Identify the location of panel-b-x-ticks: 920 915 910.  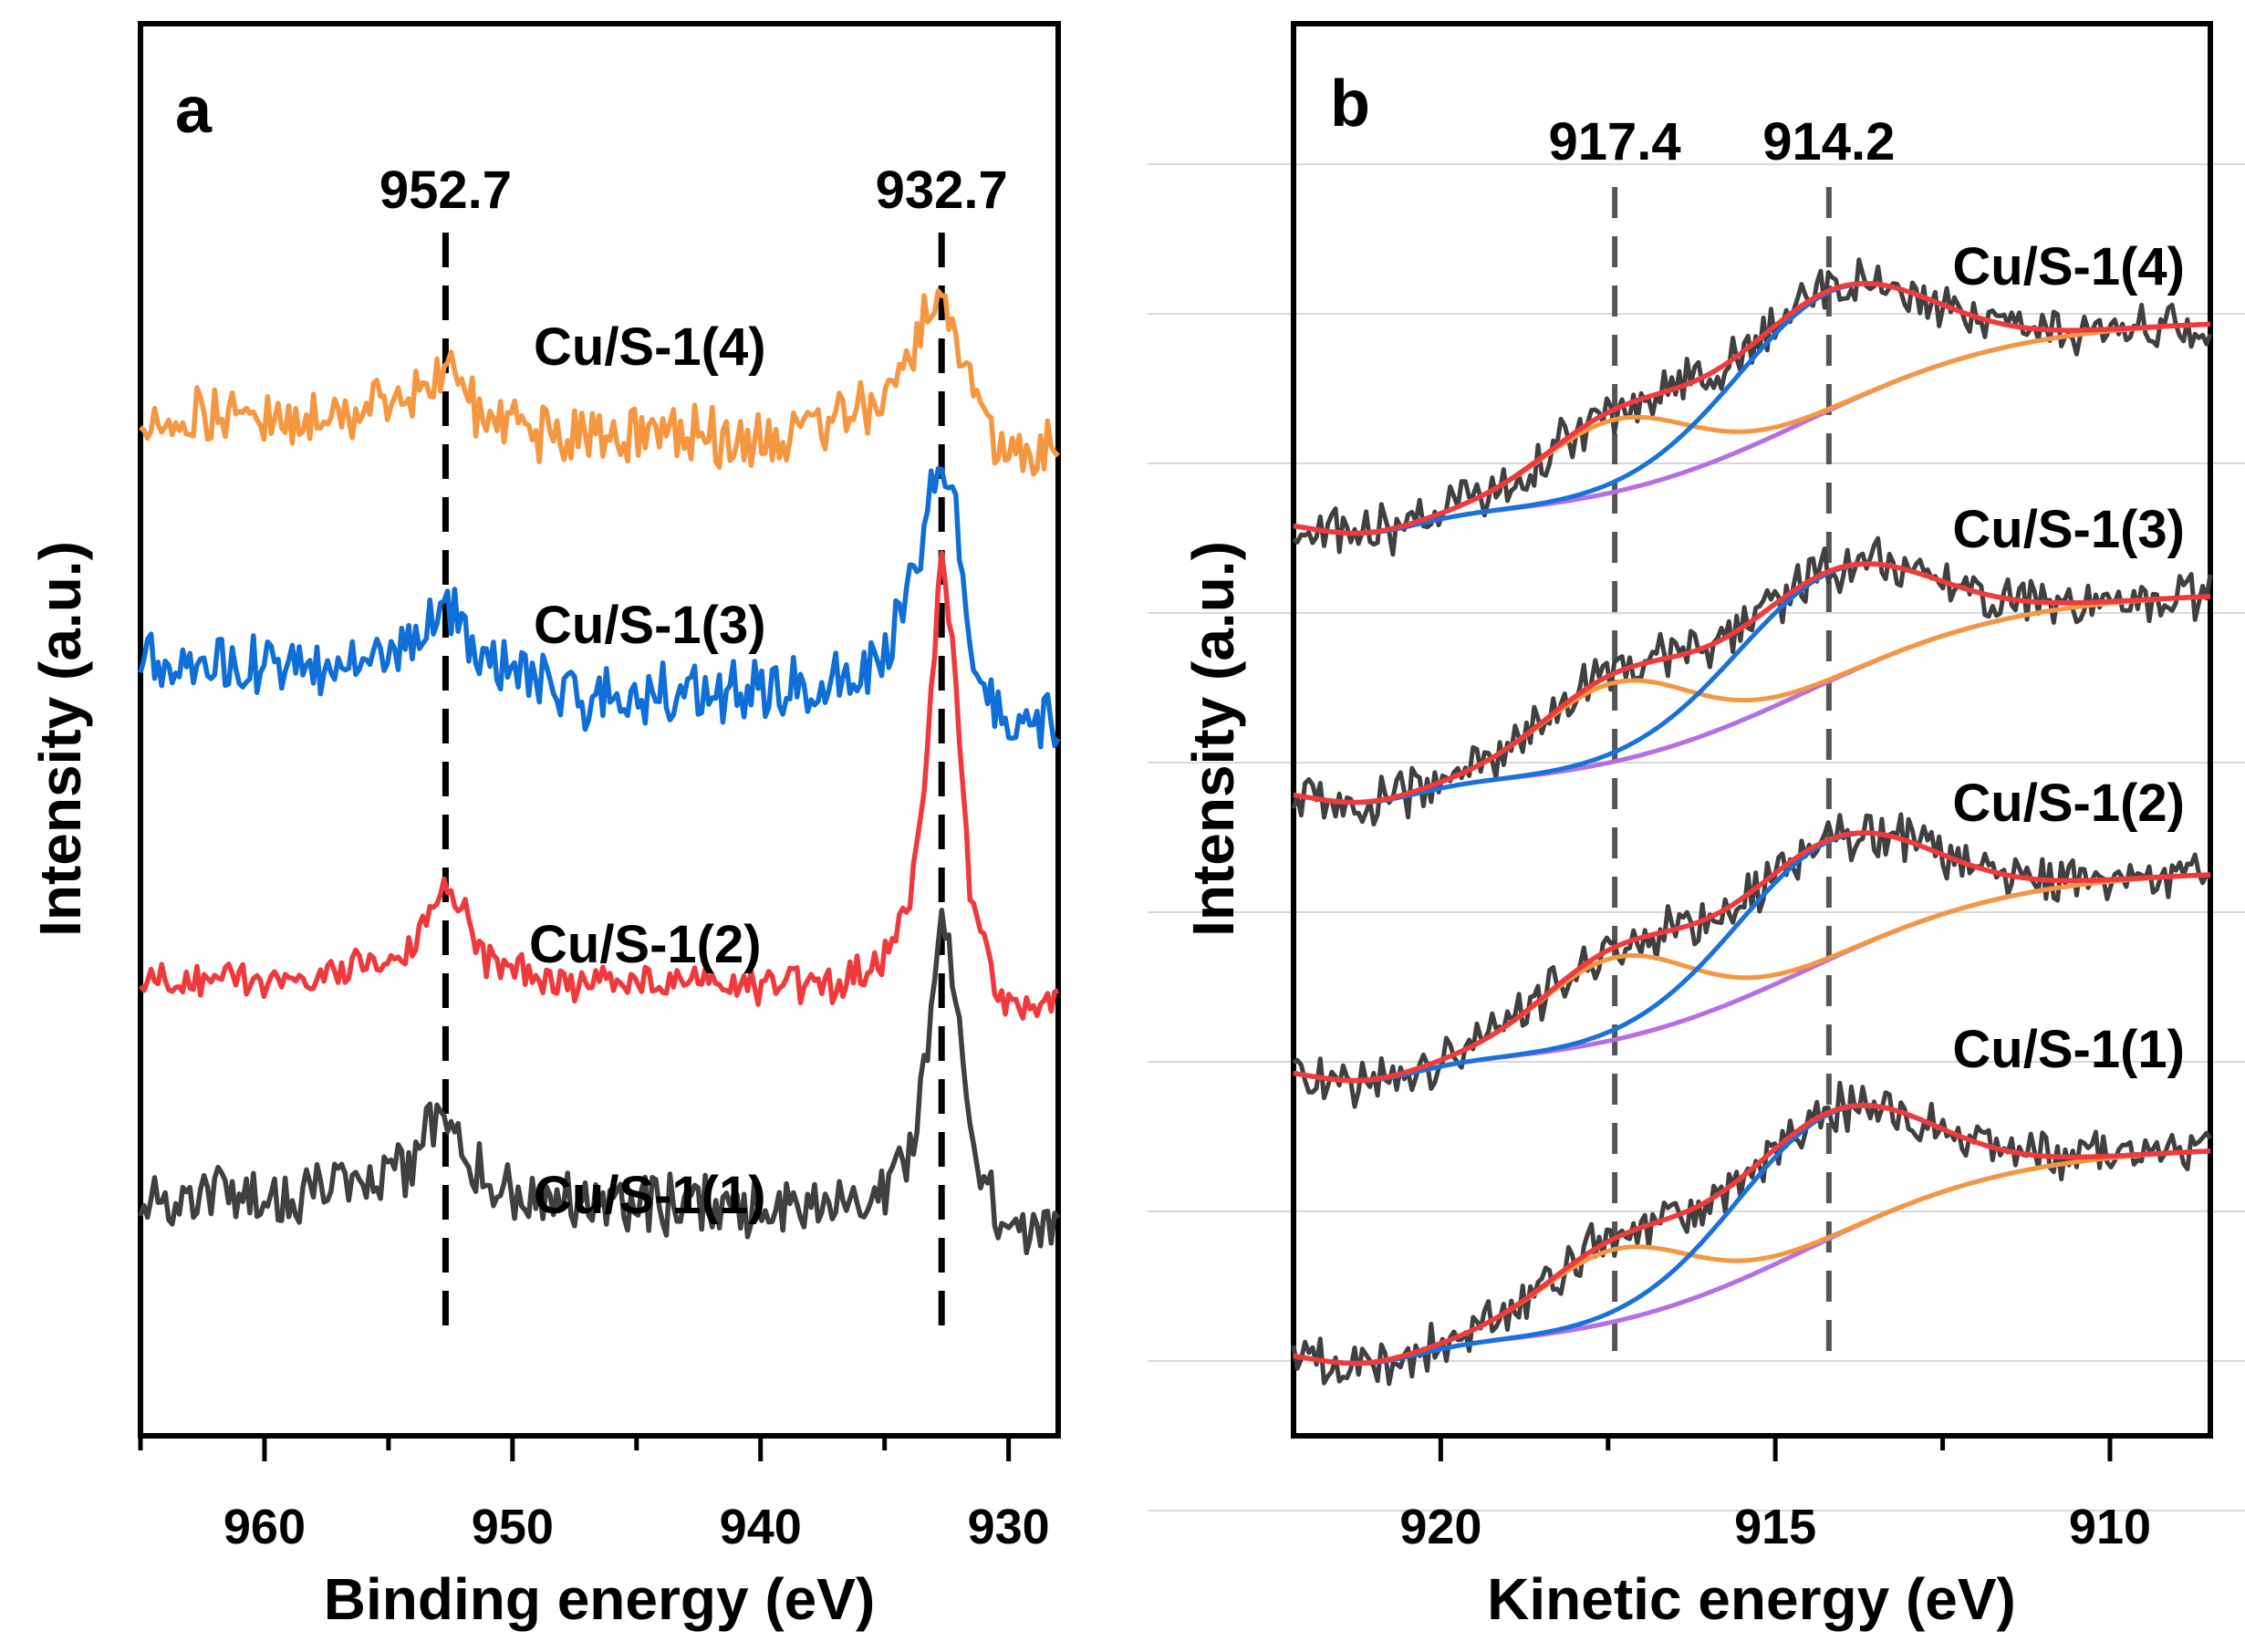
(1775, 1495).